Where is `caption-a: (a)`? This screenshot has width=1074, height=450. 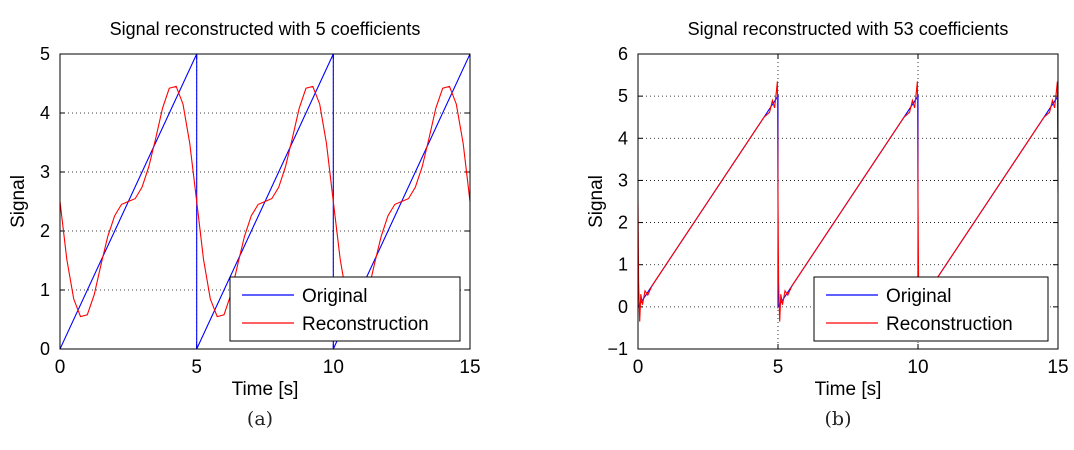
caption-a: (a) is located at coordinates (260, 419).